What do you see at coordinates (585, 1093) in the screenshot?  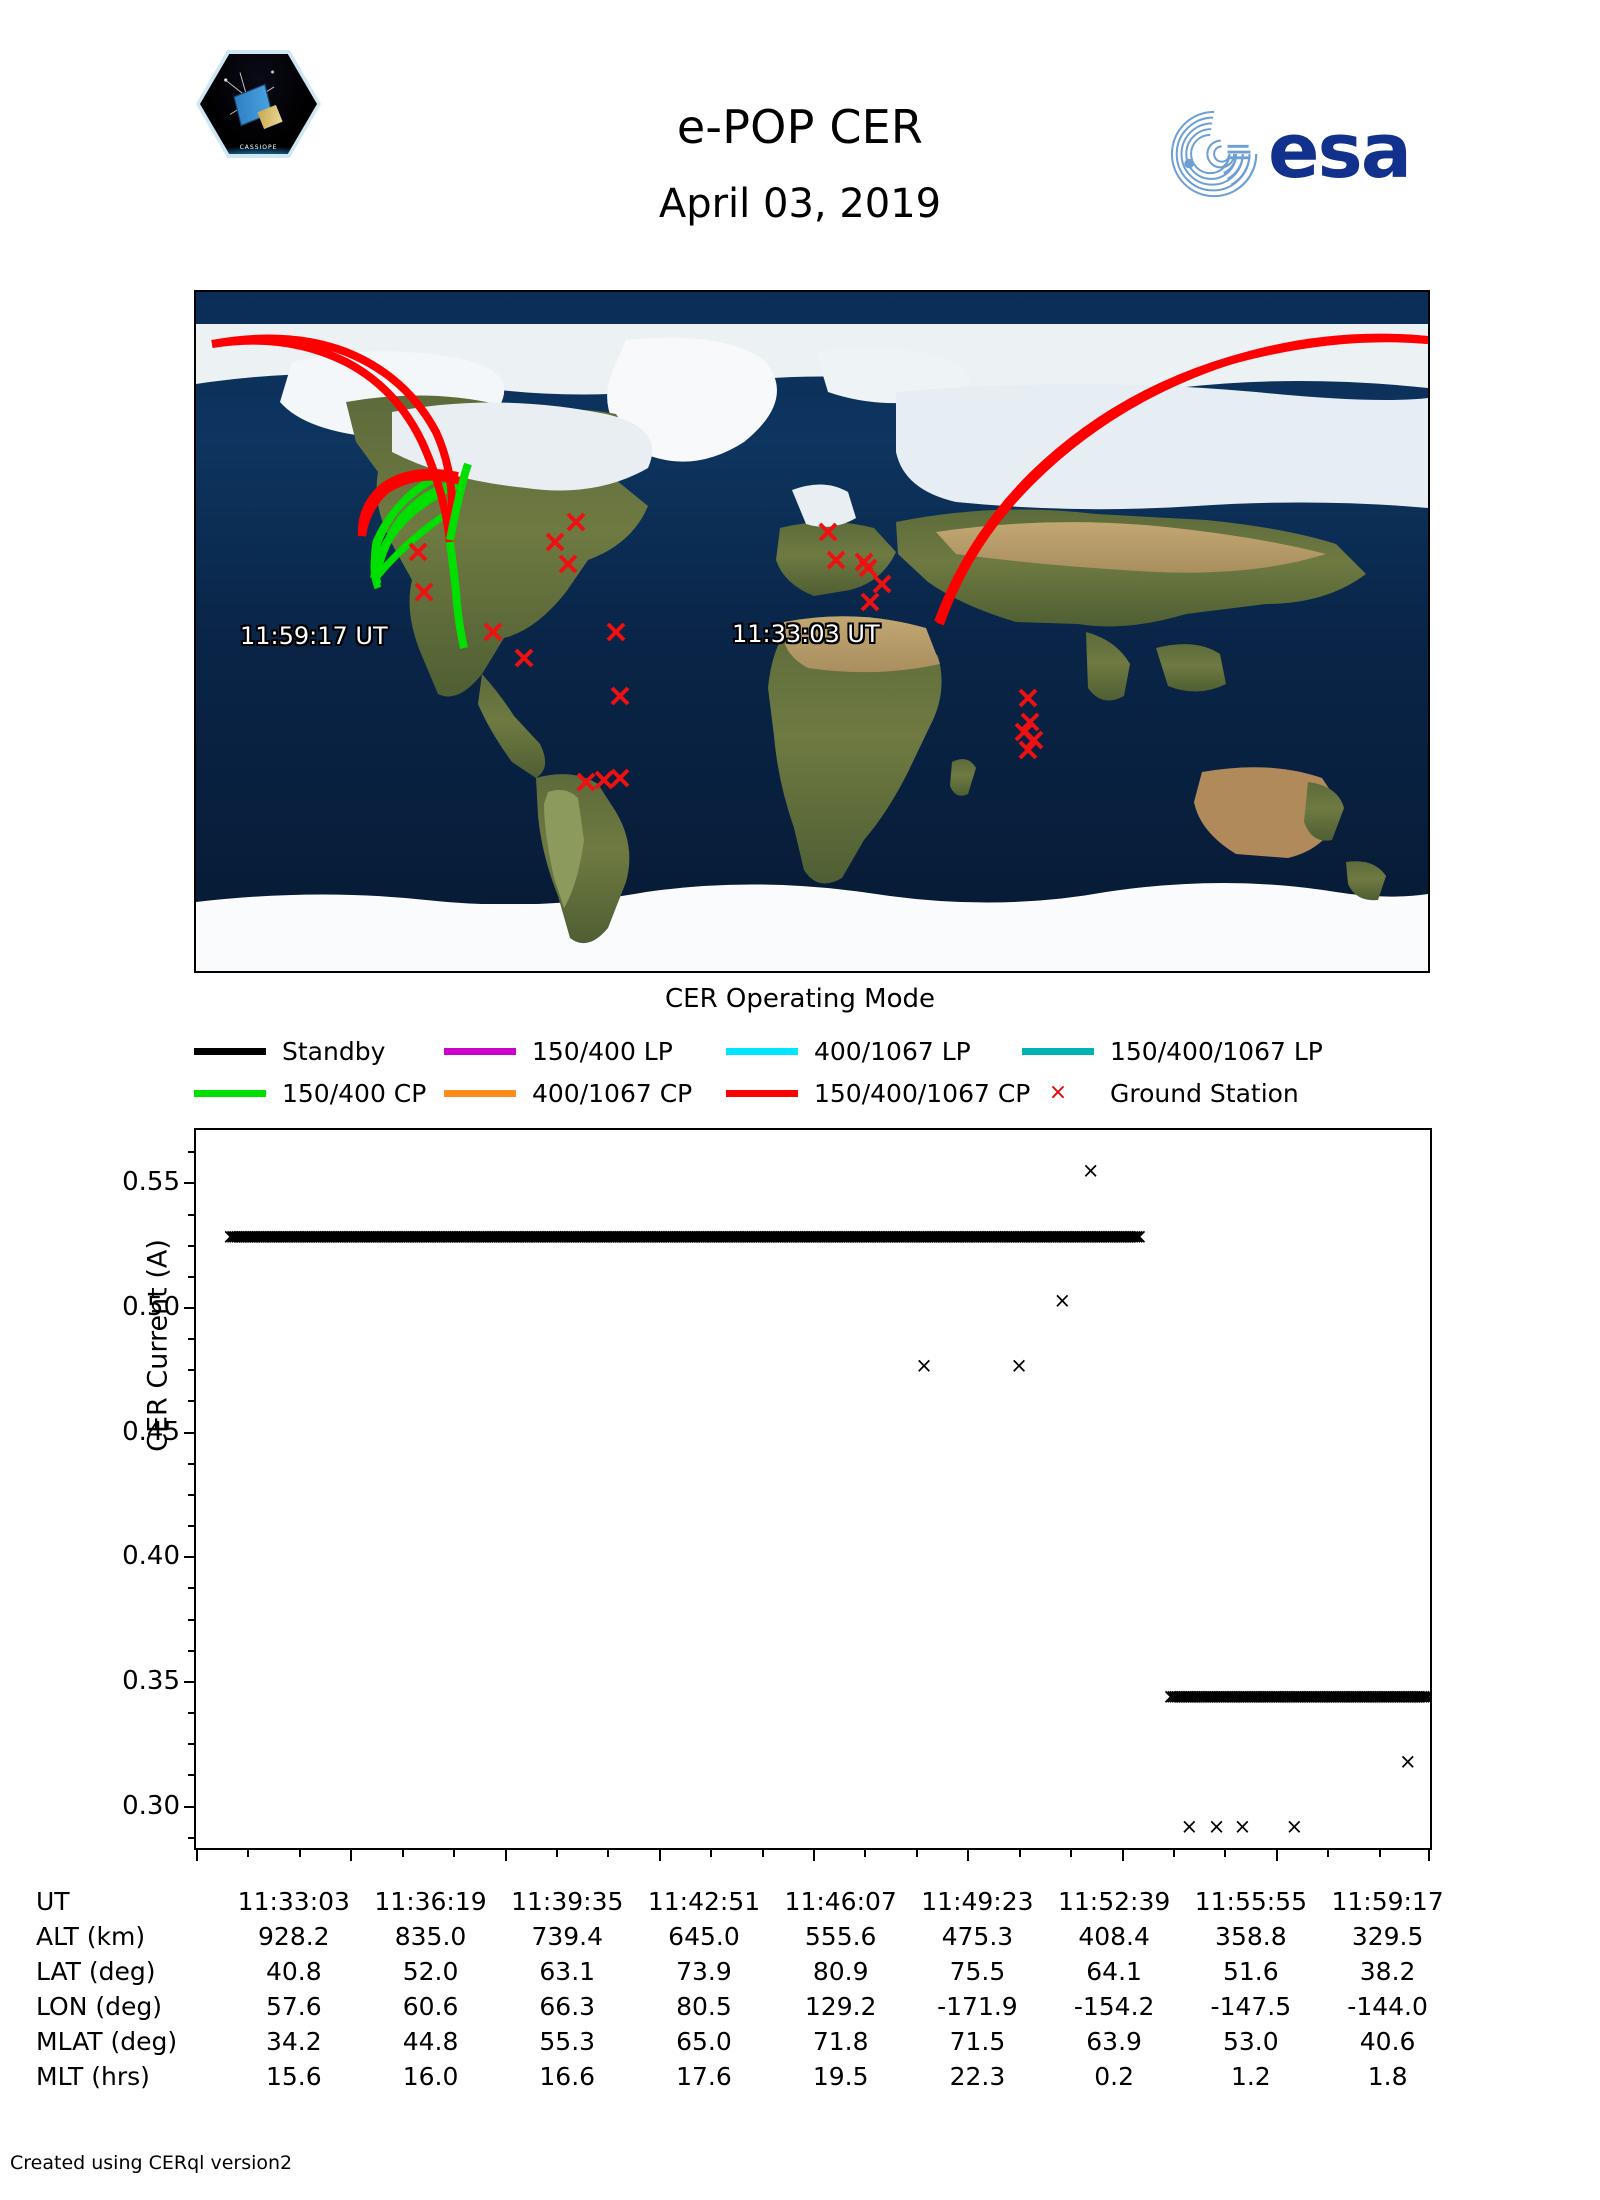 I see `legend-item-400-1067-cp: 400/1067 CP` at bounding box center [585, 1093].